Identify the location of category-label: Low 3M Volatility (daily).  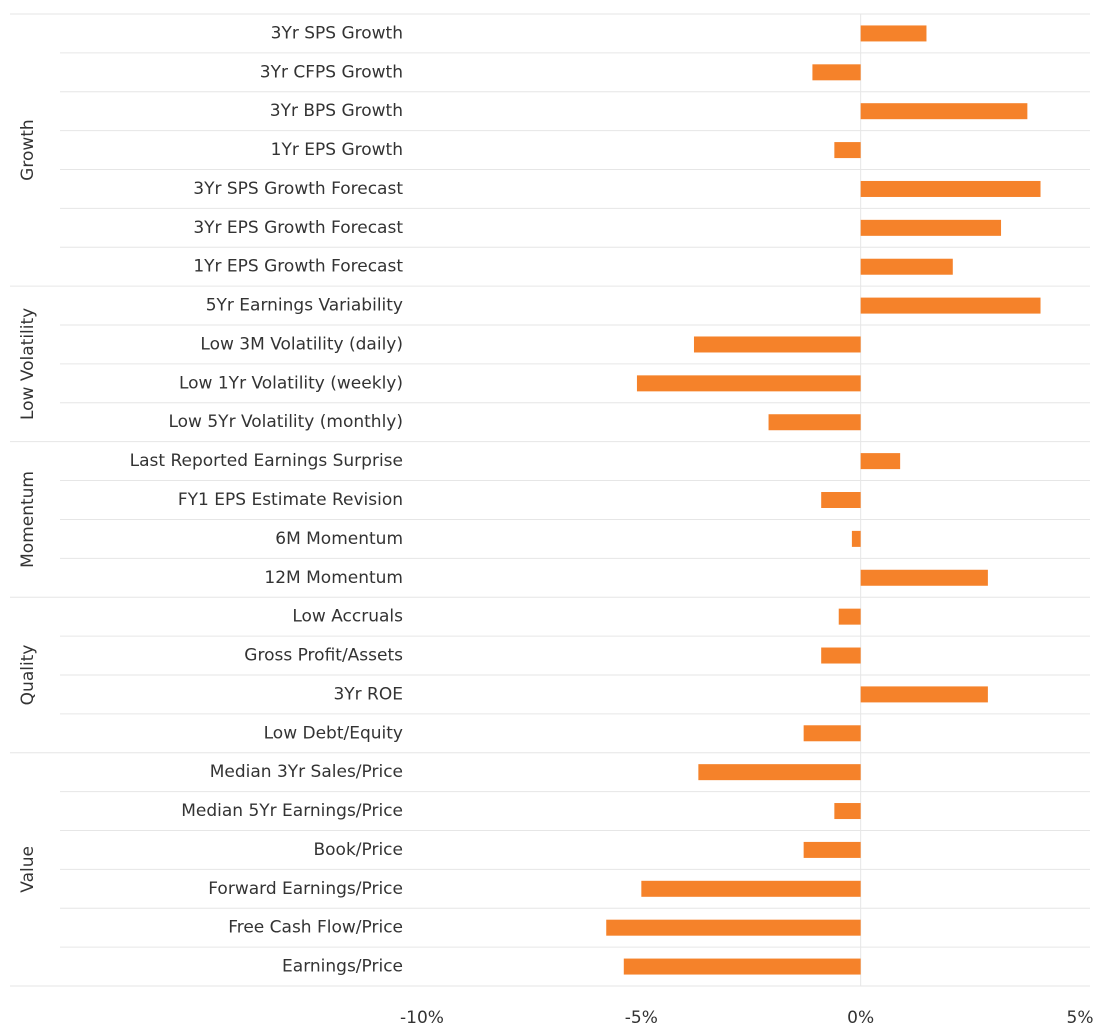
(301, 344).